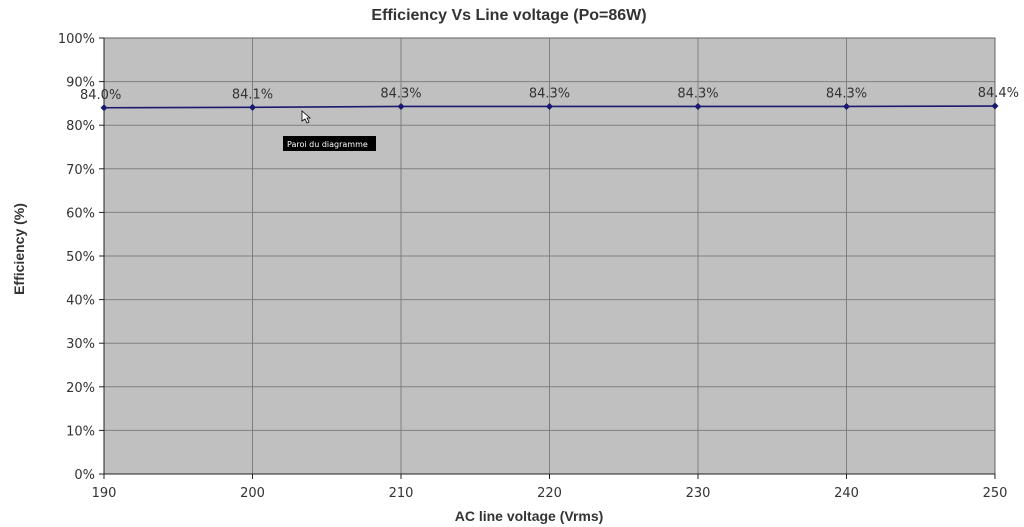  What do you see at coordinates (998, 93) in the screenshot?
I see `data-label: 84.4%` at bounding box center [998, 93].